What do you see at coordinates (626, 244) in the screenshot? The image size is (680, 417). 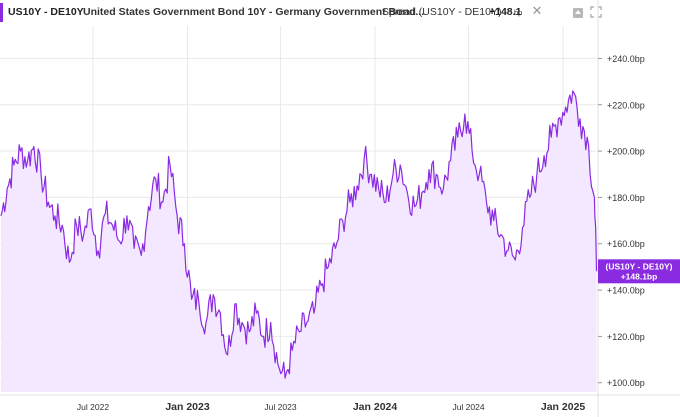 I see `y-tick-label: +160.0bp` at bounding box center [626, 244].